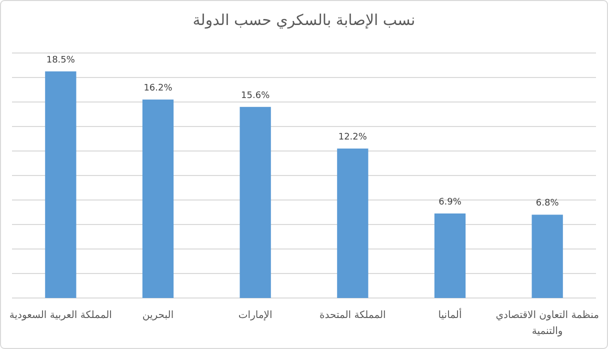 This screenshot has width=608, height=349. What do you see at coordinates (548, 203) in the screenshot?
I see `data-label: 6.8%` at bounding box center [548, 203].